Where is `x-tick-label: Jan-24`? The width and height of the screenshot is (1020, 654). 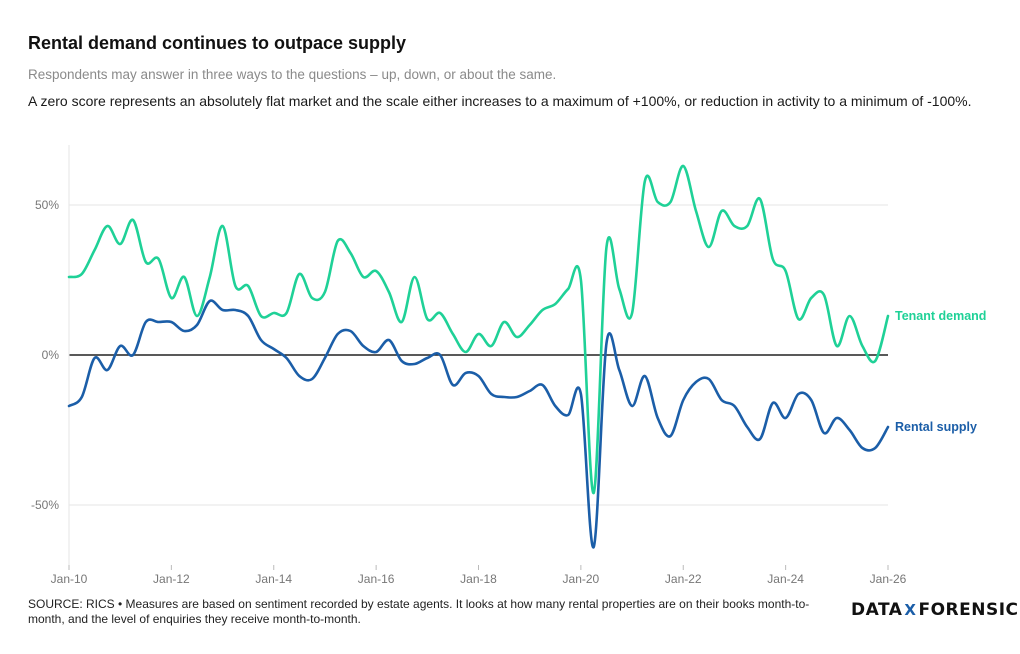
x-tick-label: Jan-24 is located at coordinates (785, 579).